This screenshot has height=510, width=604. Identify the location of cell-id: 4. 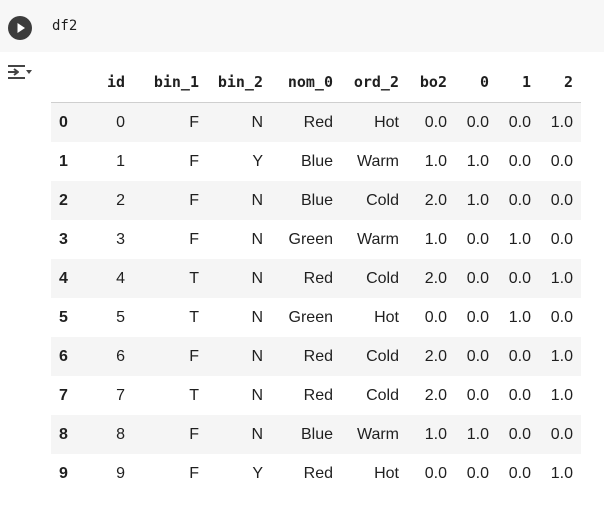
(120, 278).